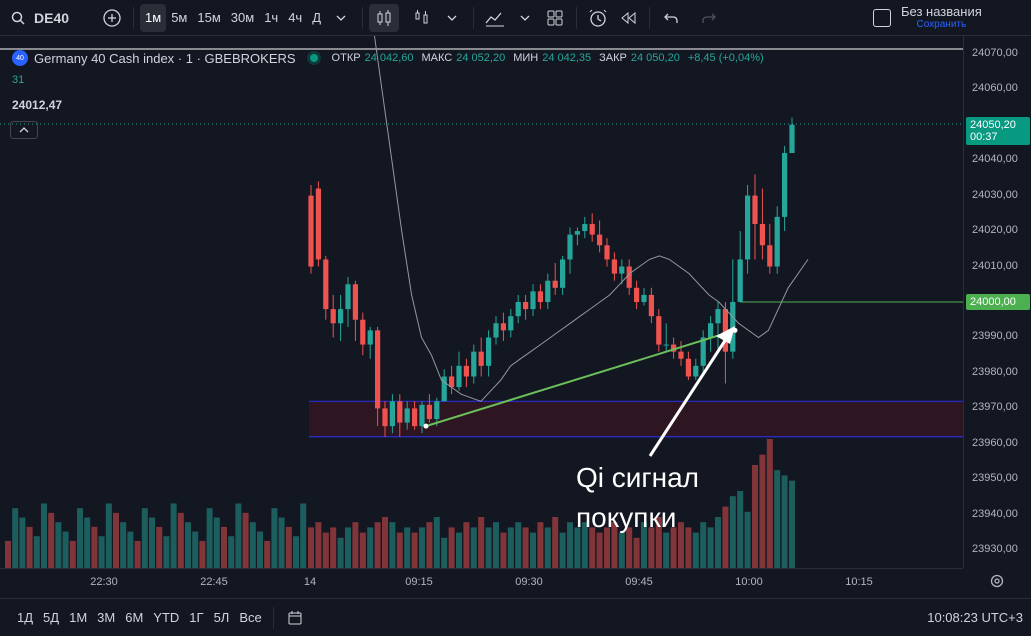 This screenshot has height=636, width=1031. I want to click on save-status: Сохранить, so click(941, 24).